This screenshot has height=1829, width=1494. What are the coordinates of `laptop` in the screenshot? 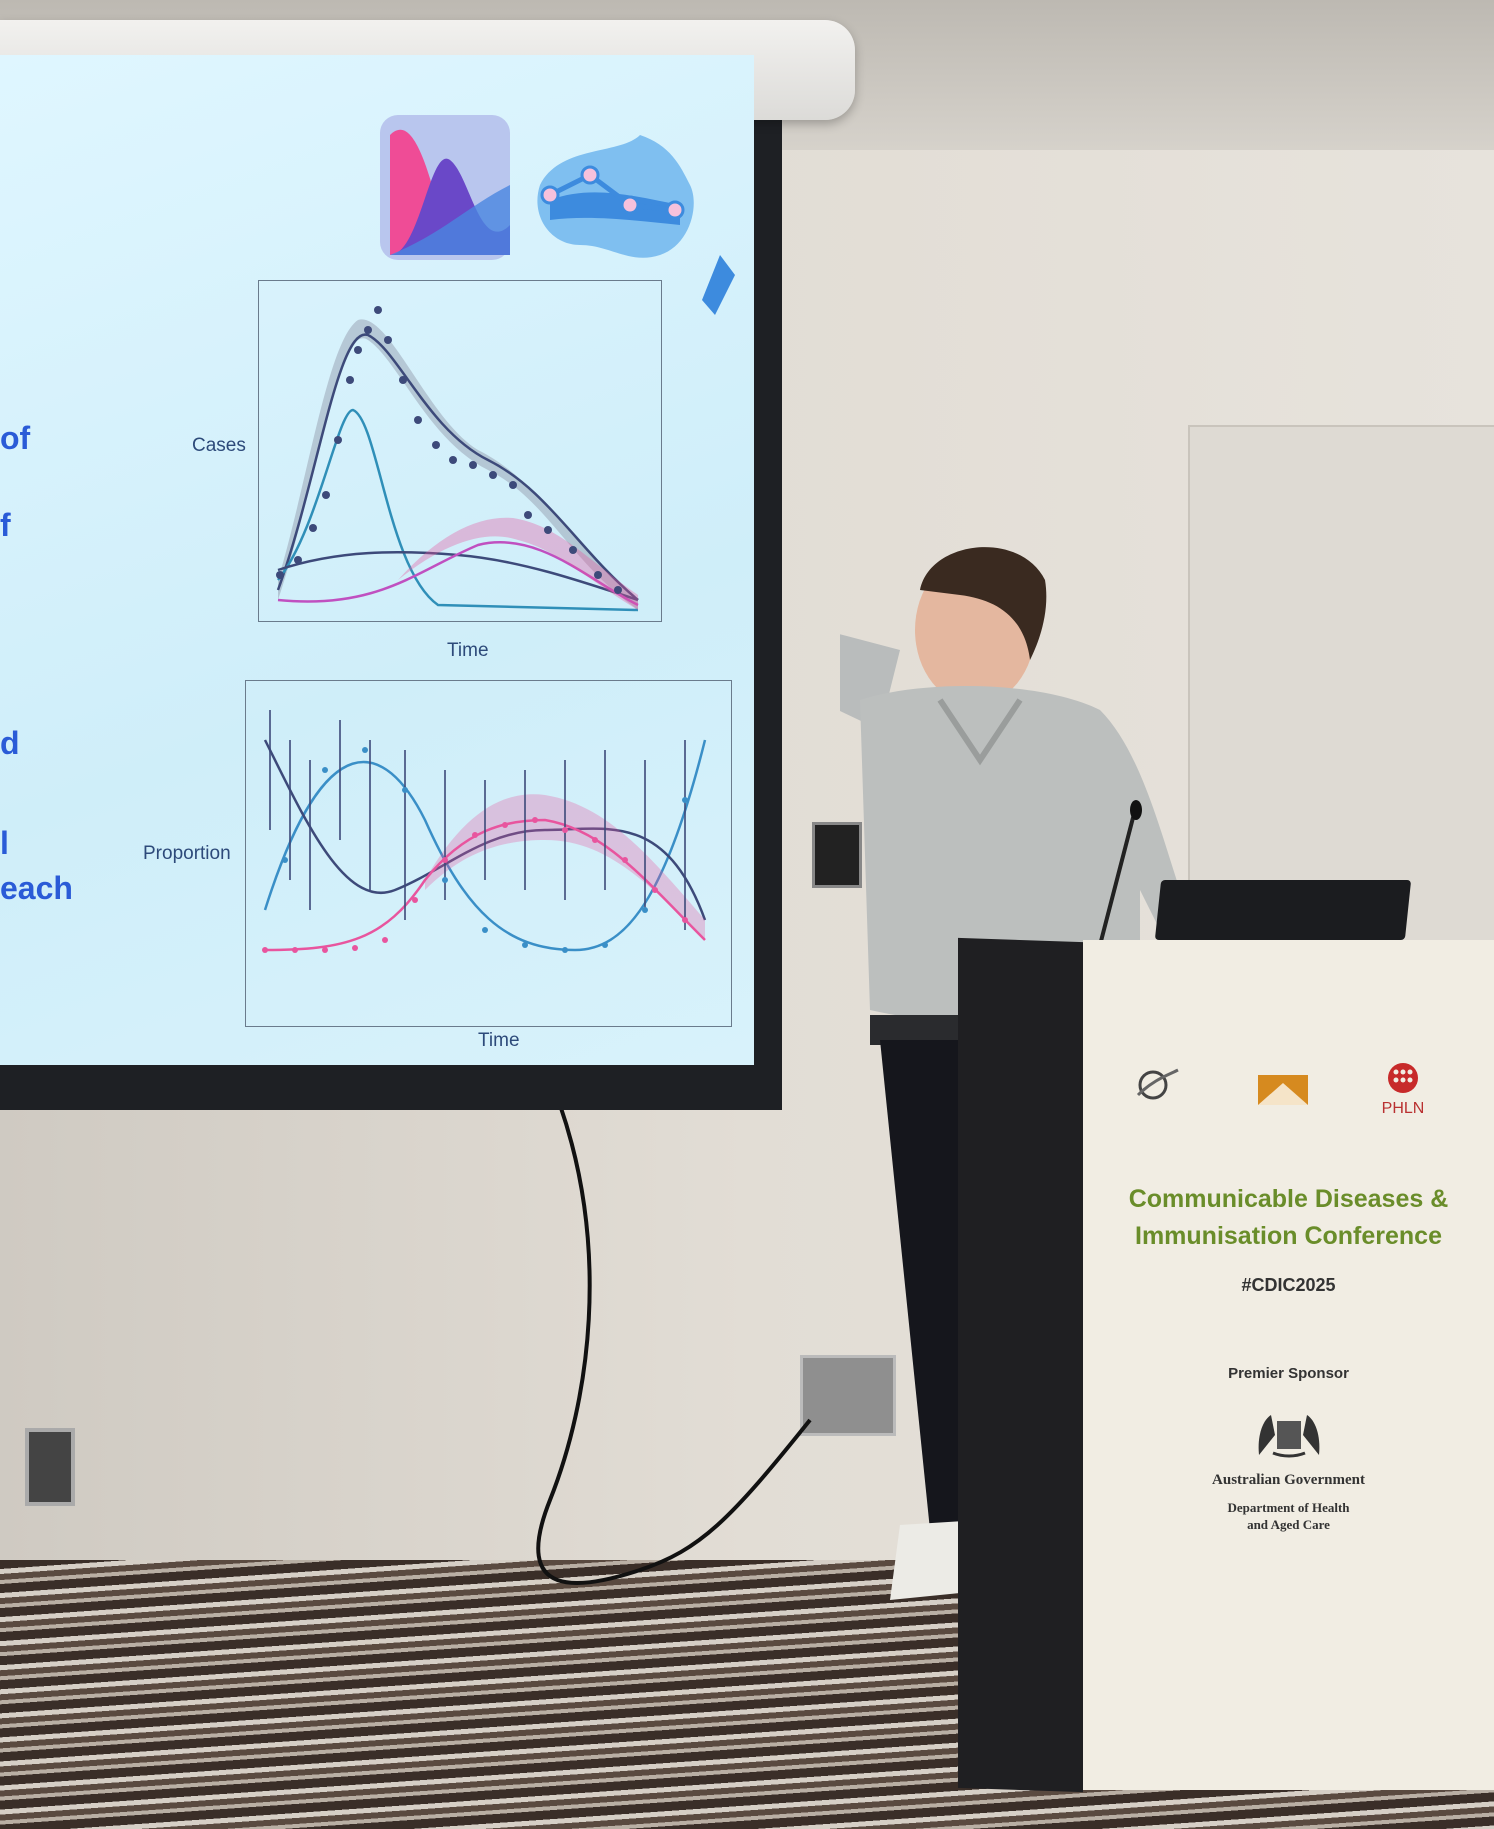 It's located at (1283, 910).